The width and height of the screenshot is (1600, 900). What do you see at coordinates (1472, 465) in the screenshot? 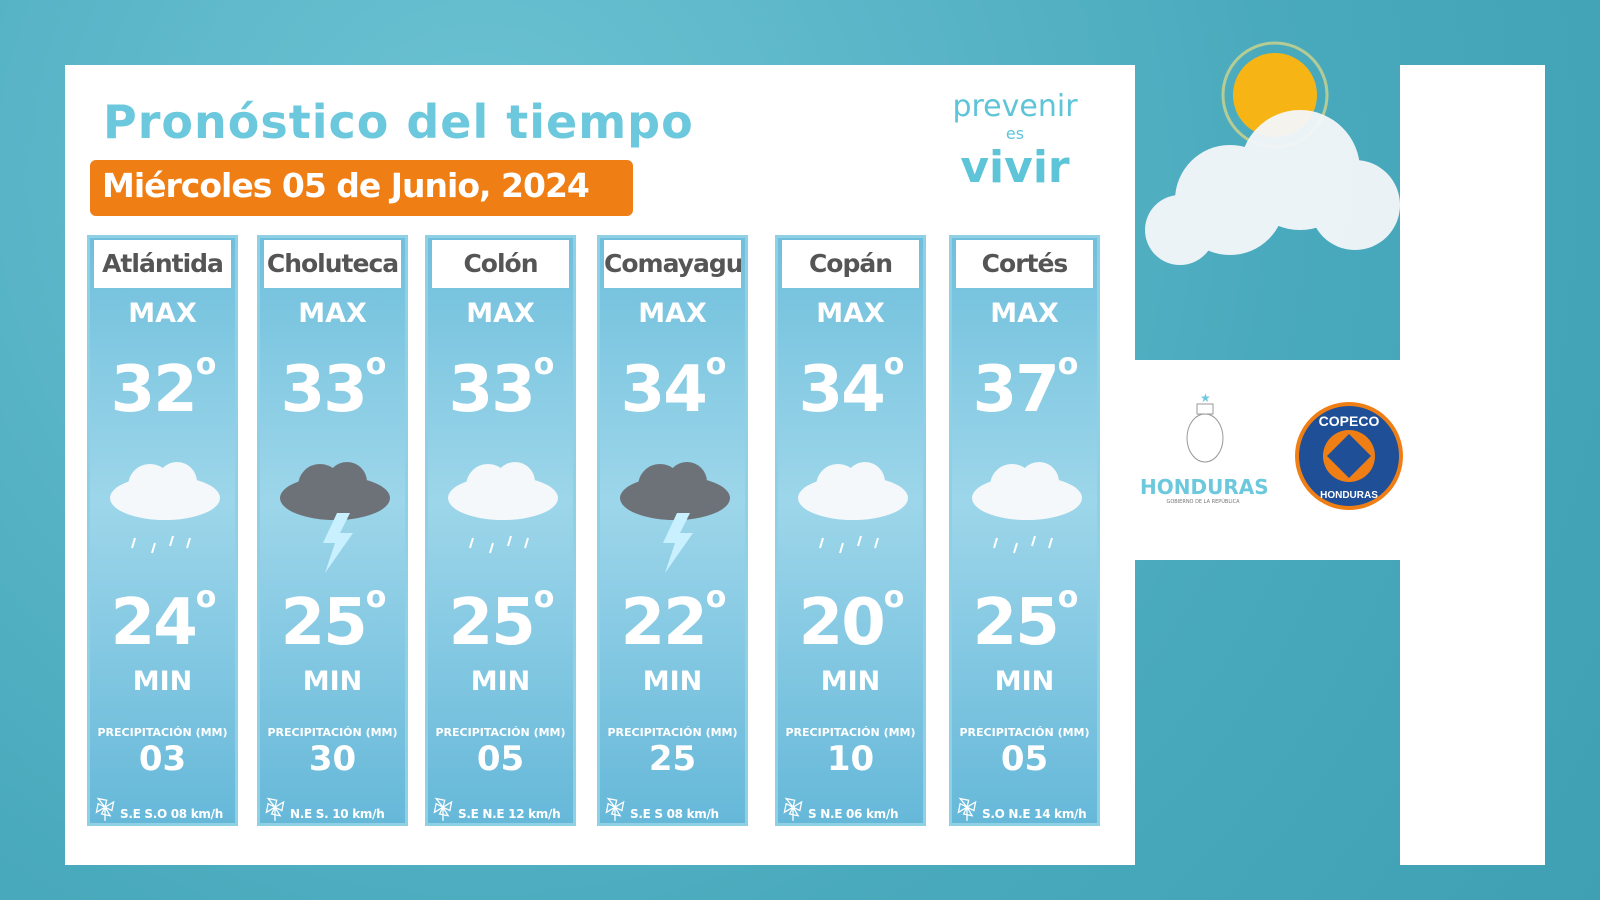
I see `right-panel` at bounding box center [1472, 465].